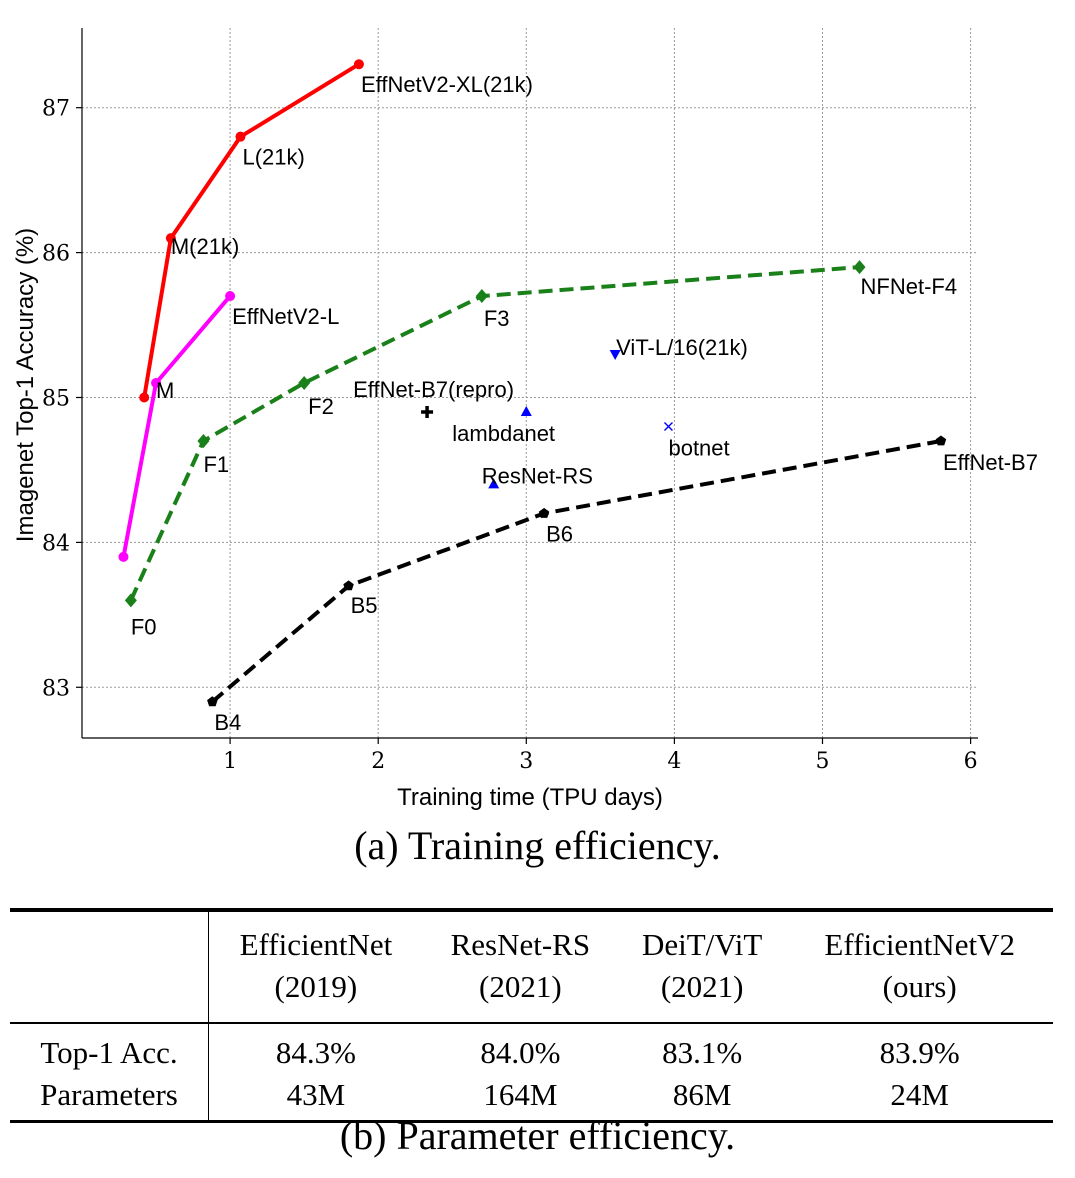 The image size is (1075, 1178). Describe the element at coordinates (919, 1048) in the screenshot. I see `table-cell: 83.9%` at that location.